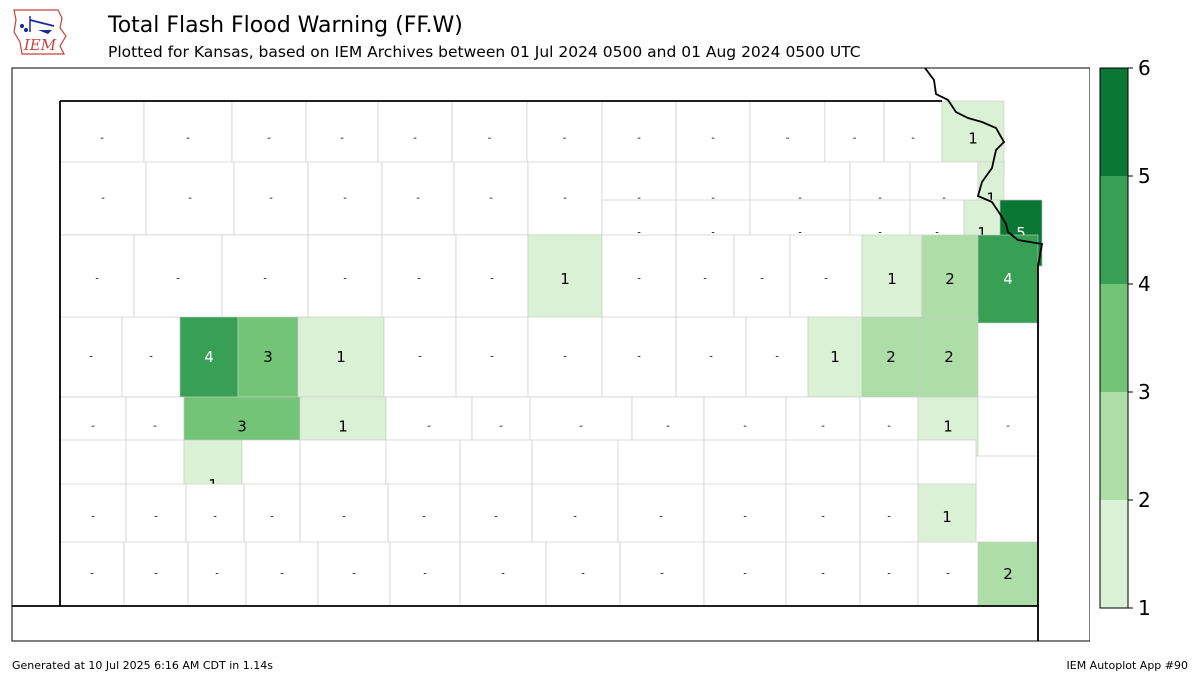 This screenshot has width=1200, height=675. I want to click on county-label-3-0: -, so click(97, 279).